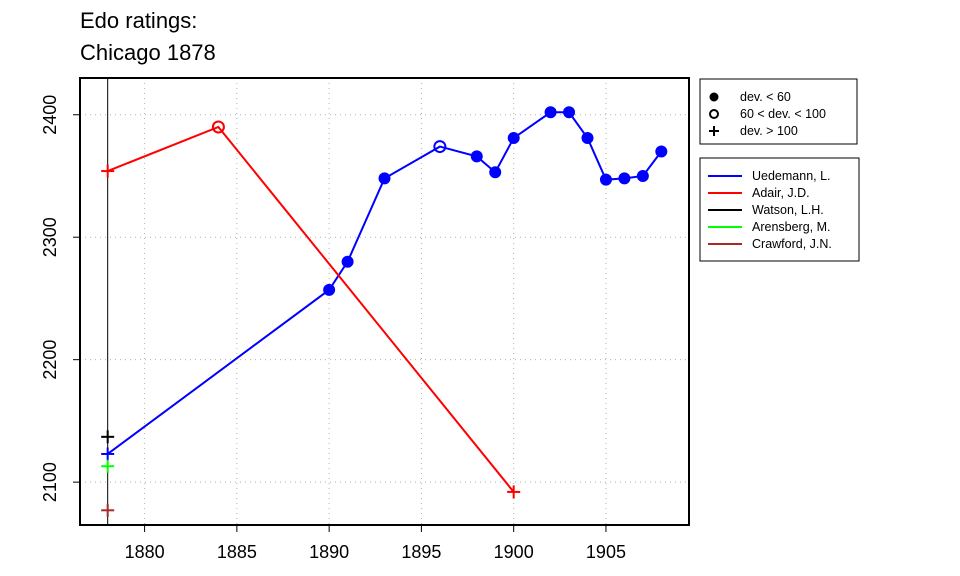 The image size is (960, 576). I want to click on x-tick-label: 1895, so click(421, 552).